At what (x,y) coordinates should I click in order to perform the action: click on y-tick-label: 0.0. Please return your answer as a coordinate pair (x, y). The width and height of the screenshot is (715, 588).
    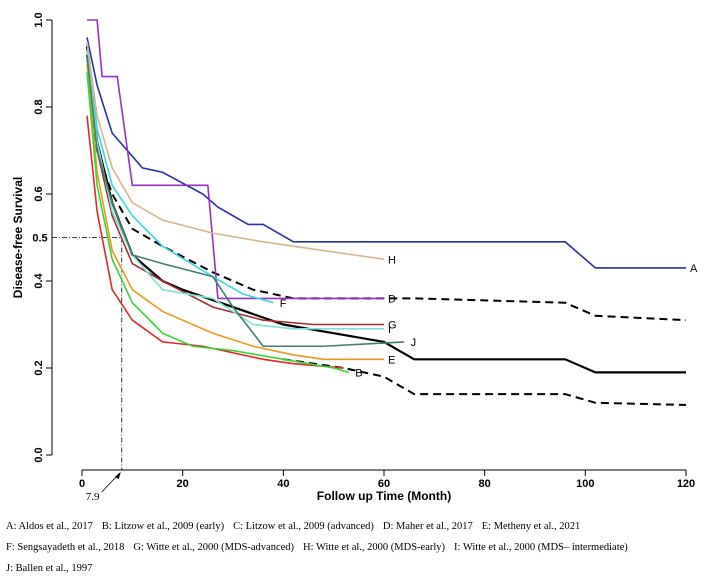
    Looking at the image, I should click on (39, 454).